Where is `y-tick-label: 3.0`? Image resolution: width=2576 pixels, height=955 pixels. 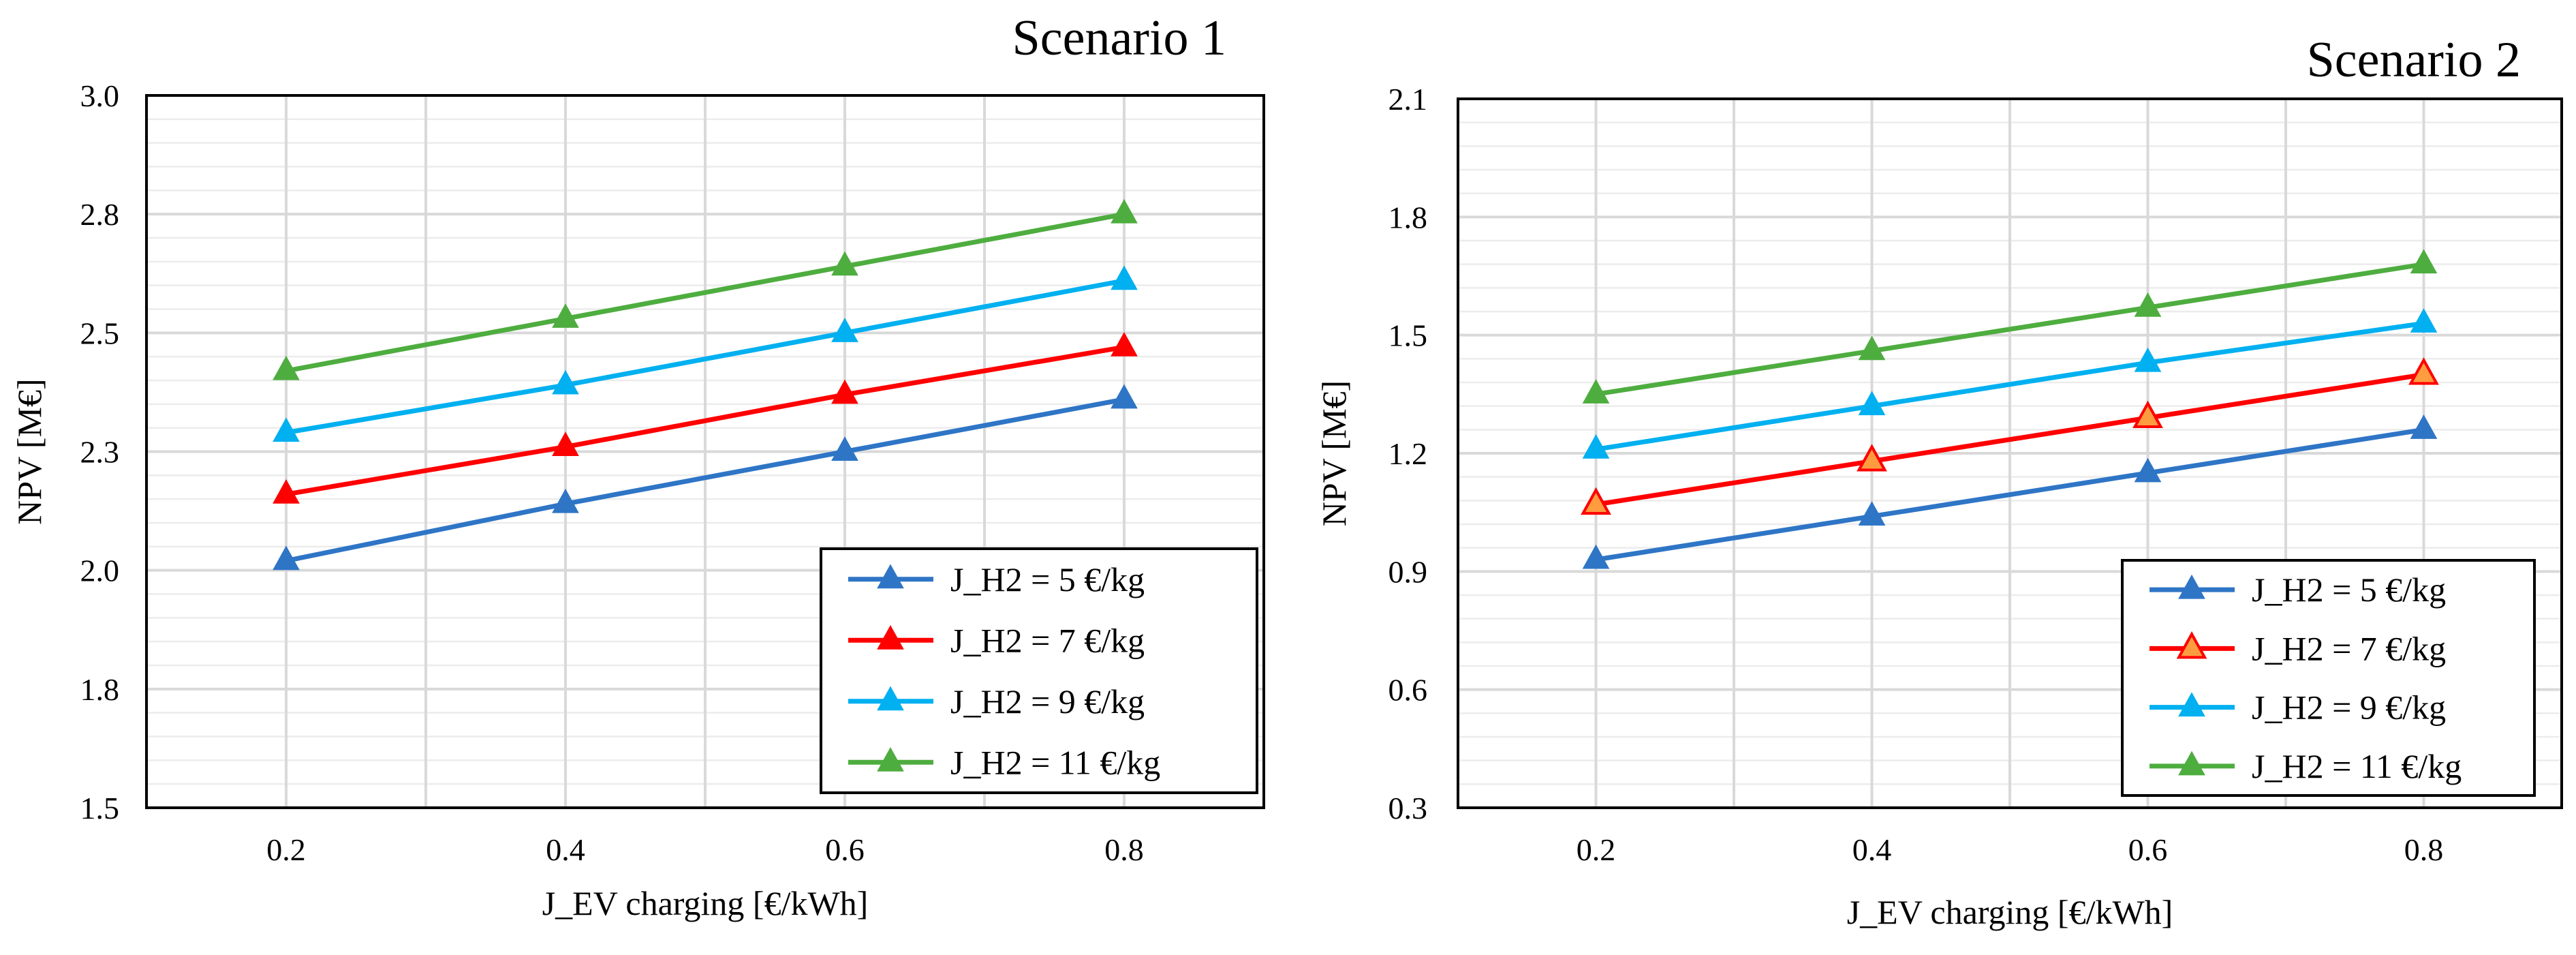 y-tick-label: 3.0 is located at coordinates (100, 95).